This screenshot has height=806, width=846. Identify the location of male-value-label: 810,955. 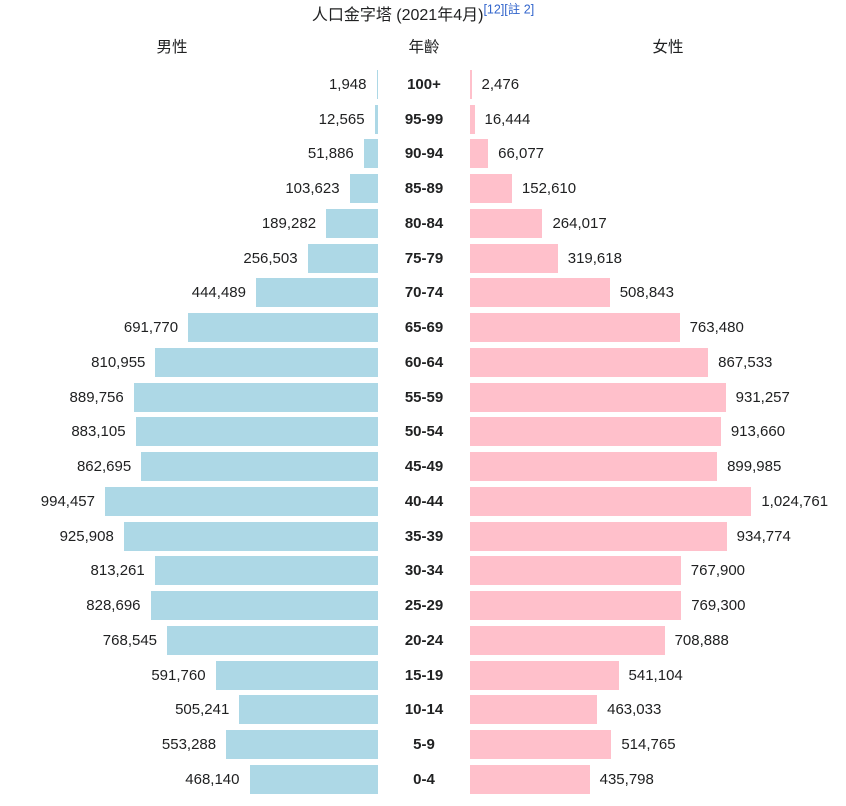
(118, 362).